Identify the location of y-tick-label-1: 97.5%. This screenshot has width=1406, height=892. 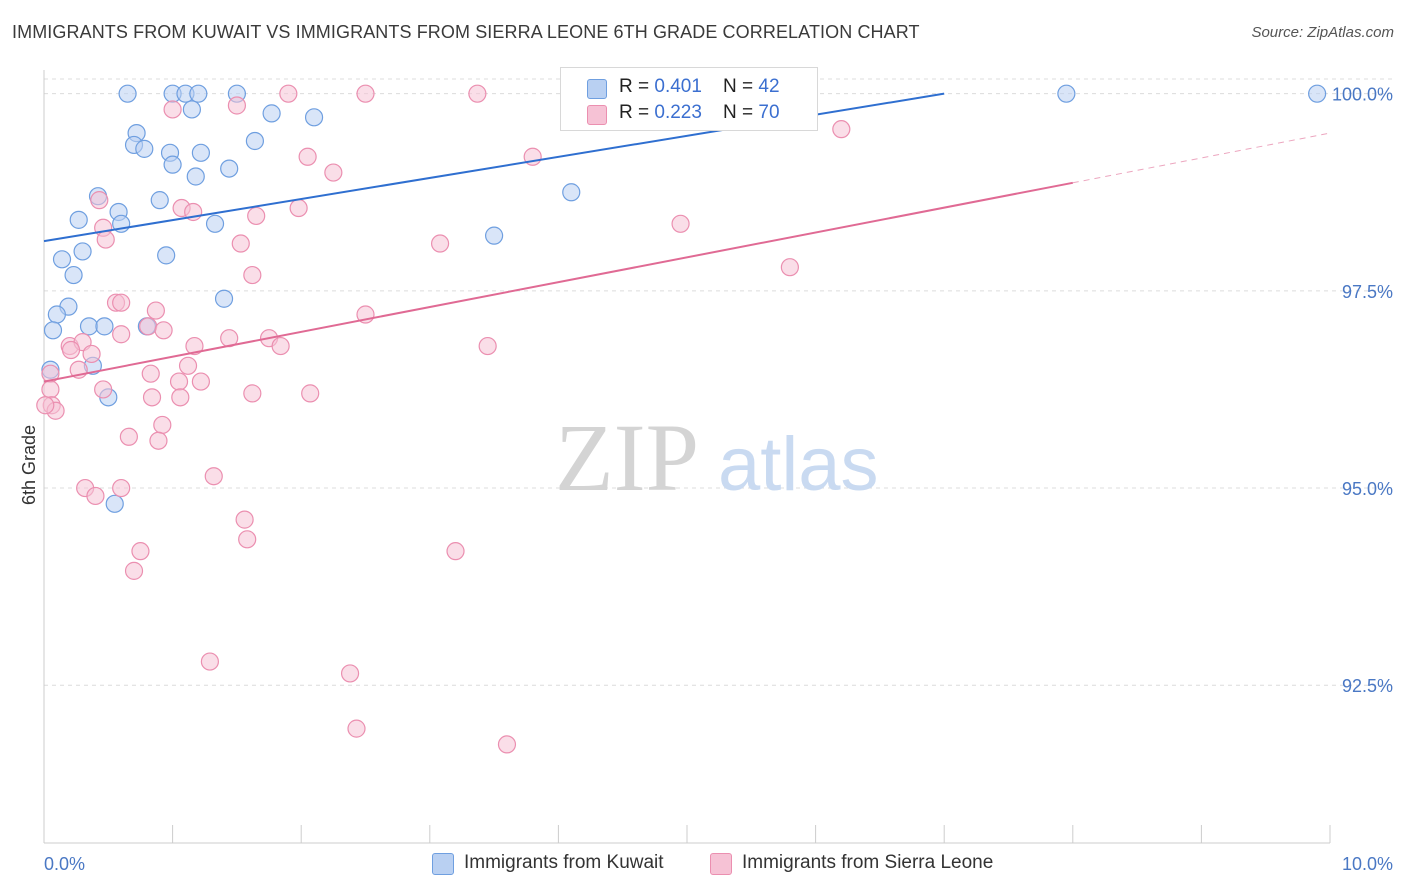
(1367, 292).